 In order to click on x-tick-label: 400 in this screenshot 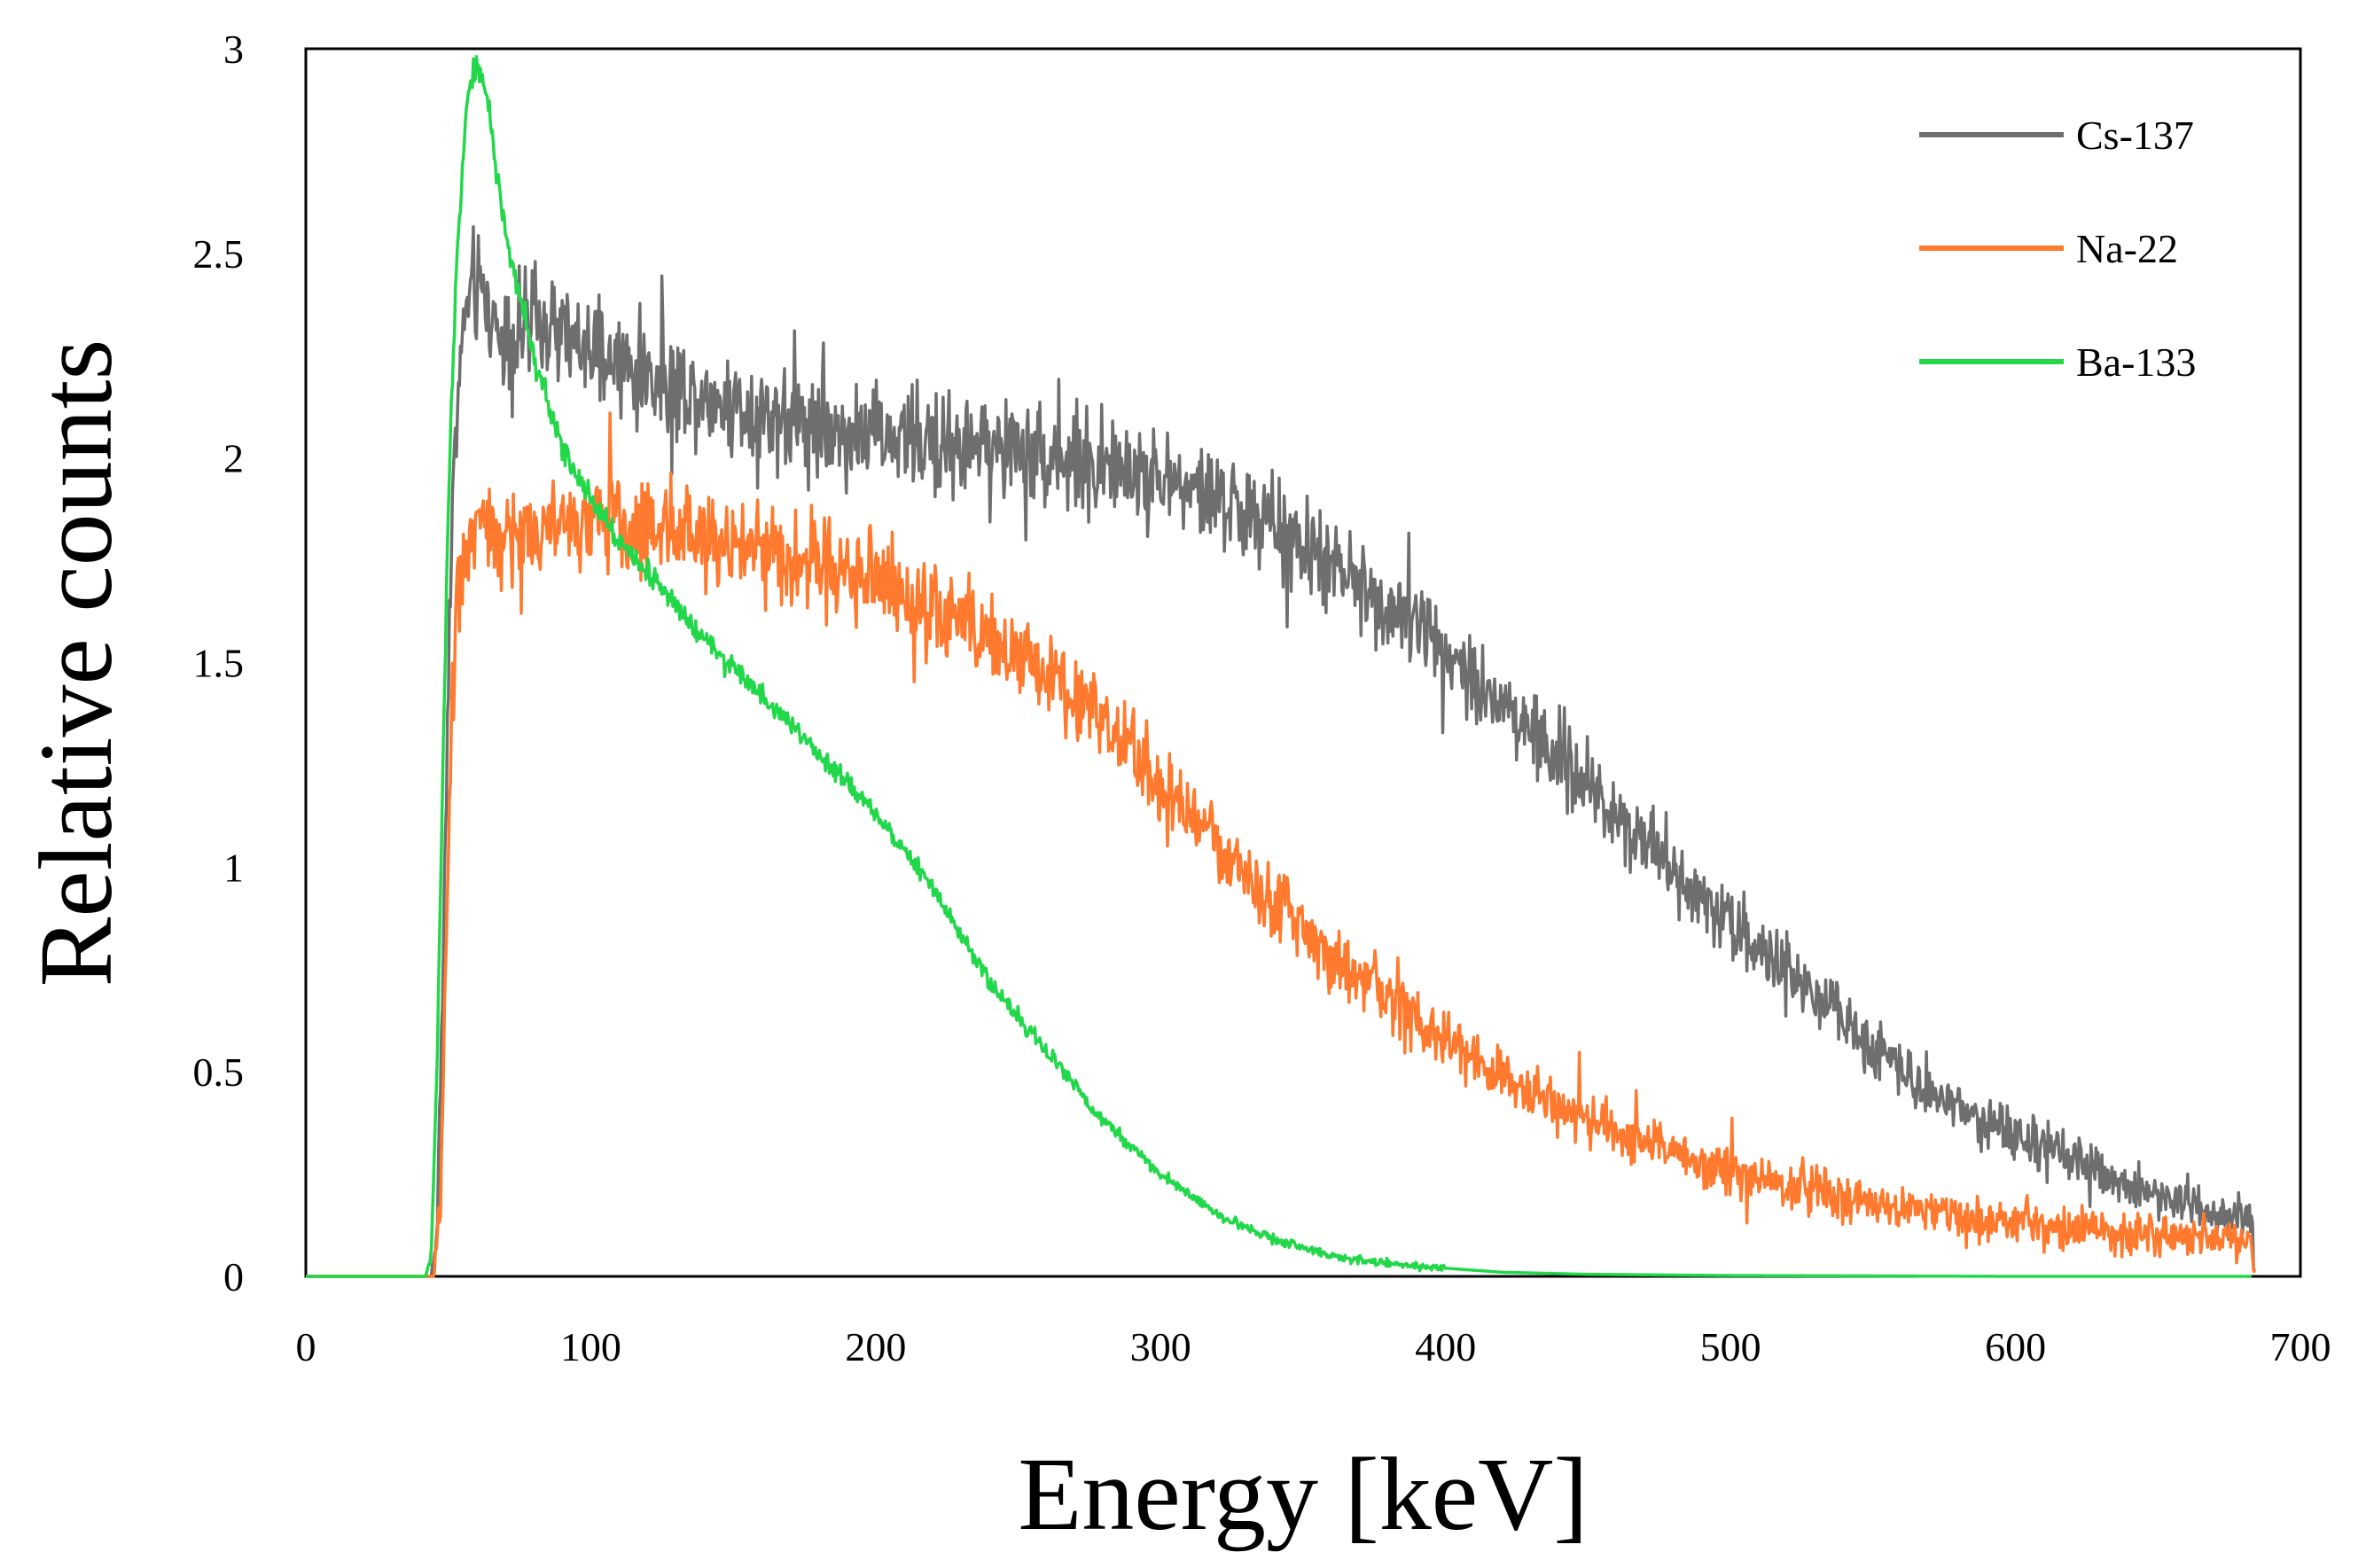, I will do `click(1445, 1346)`.